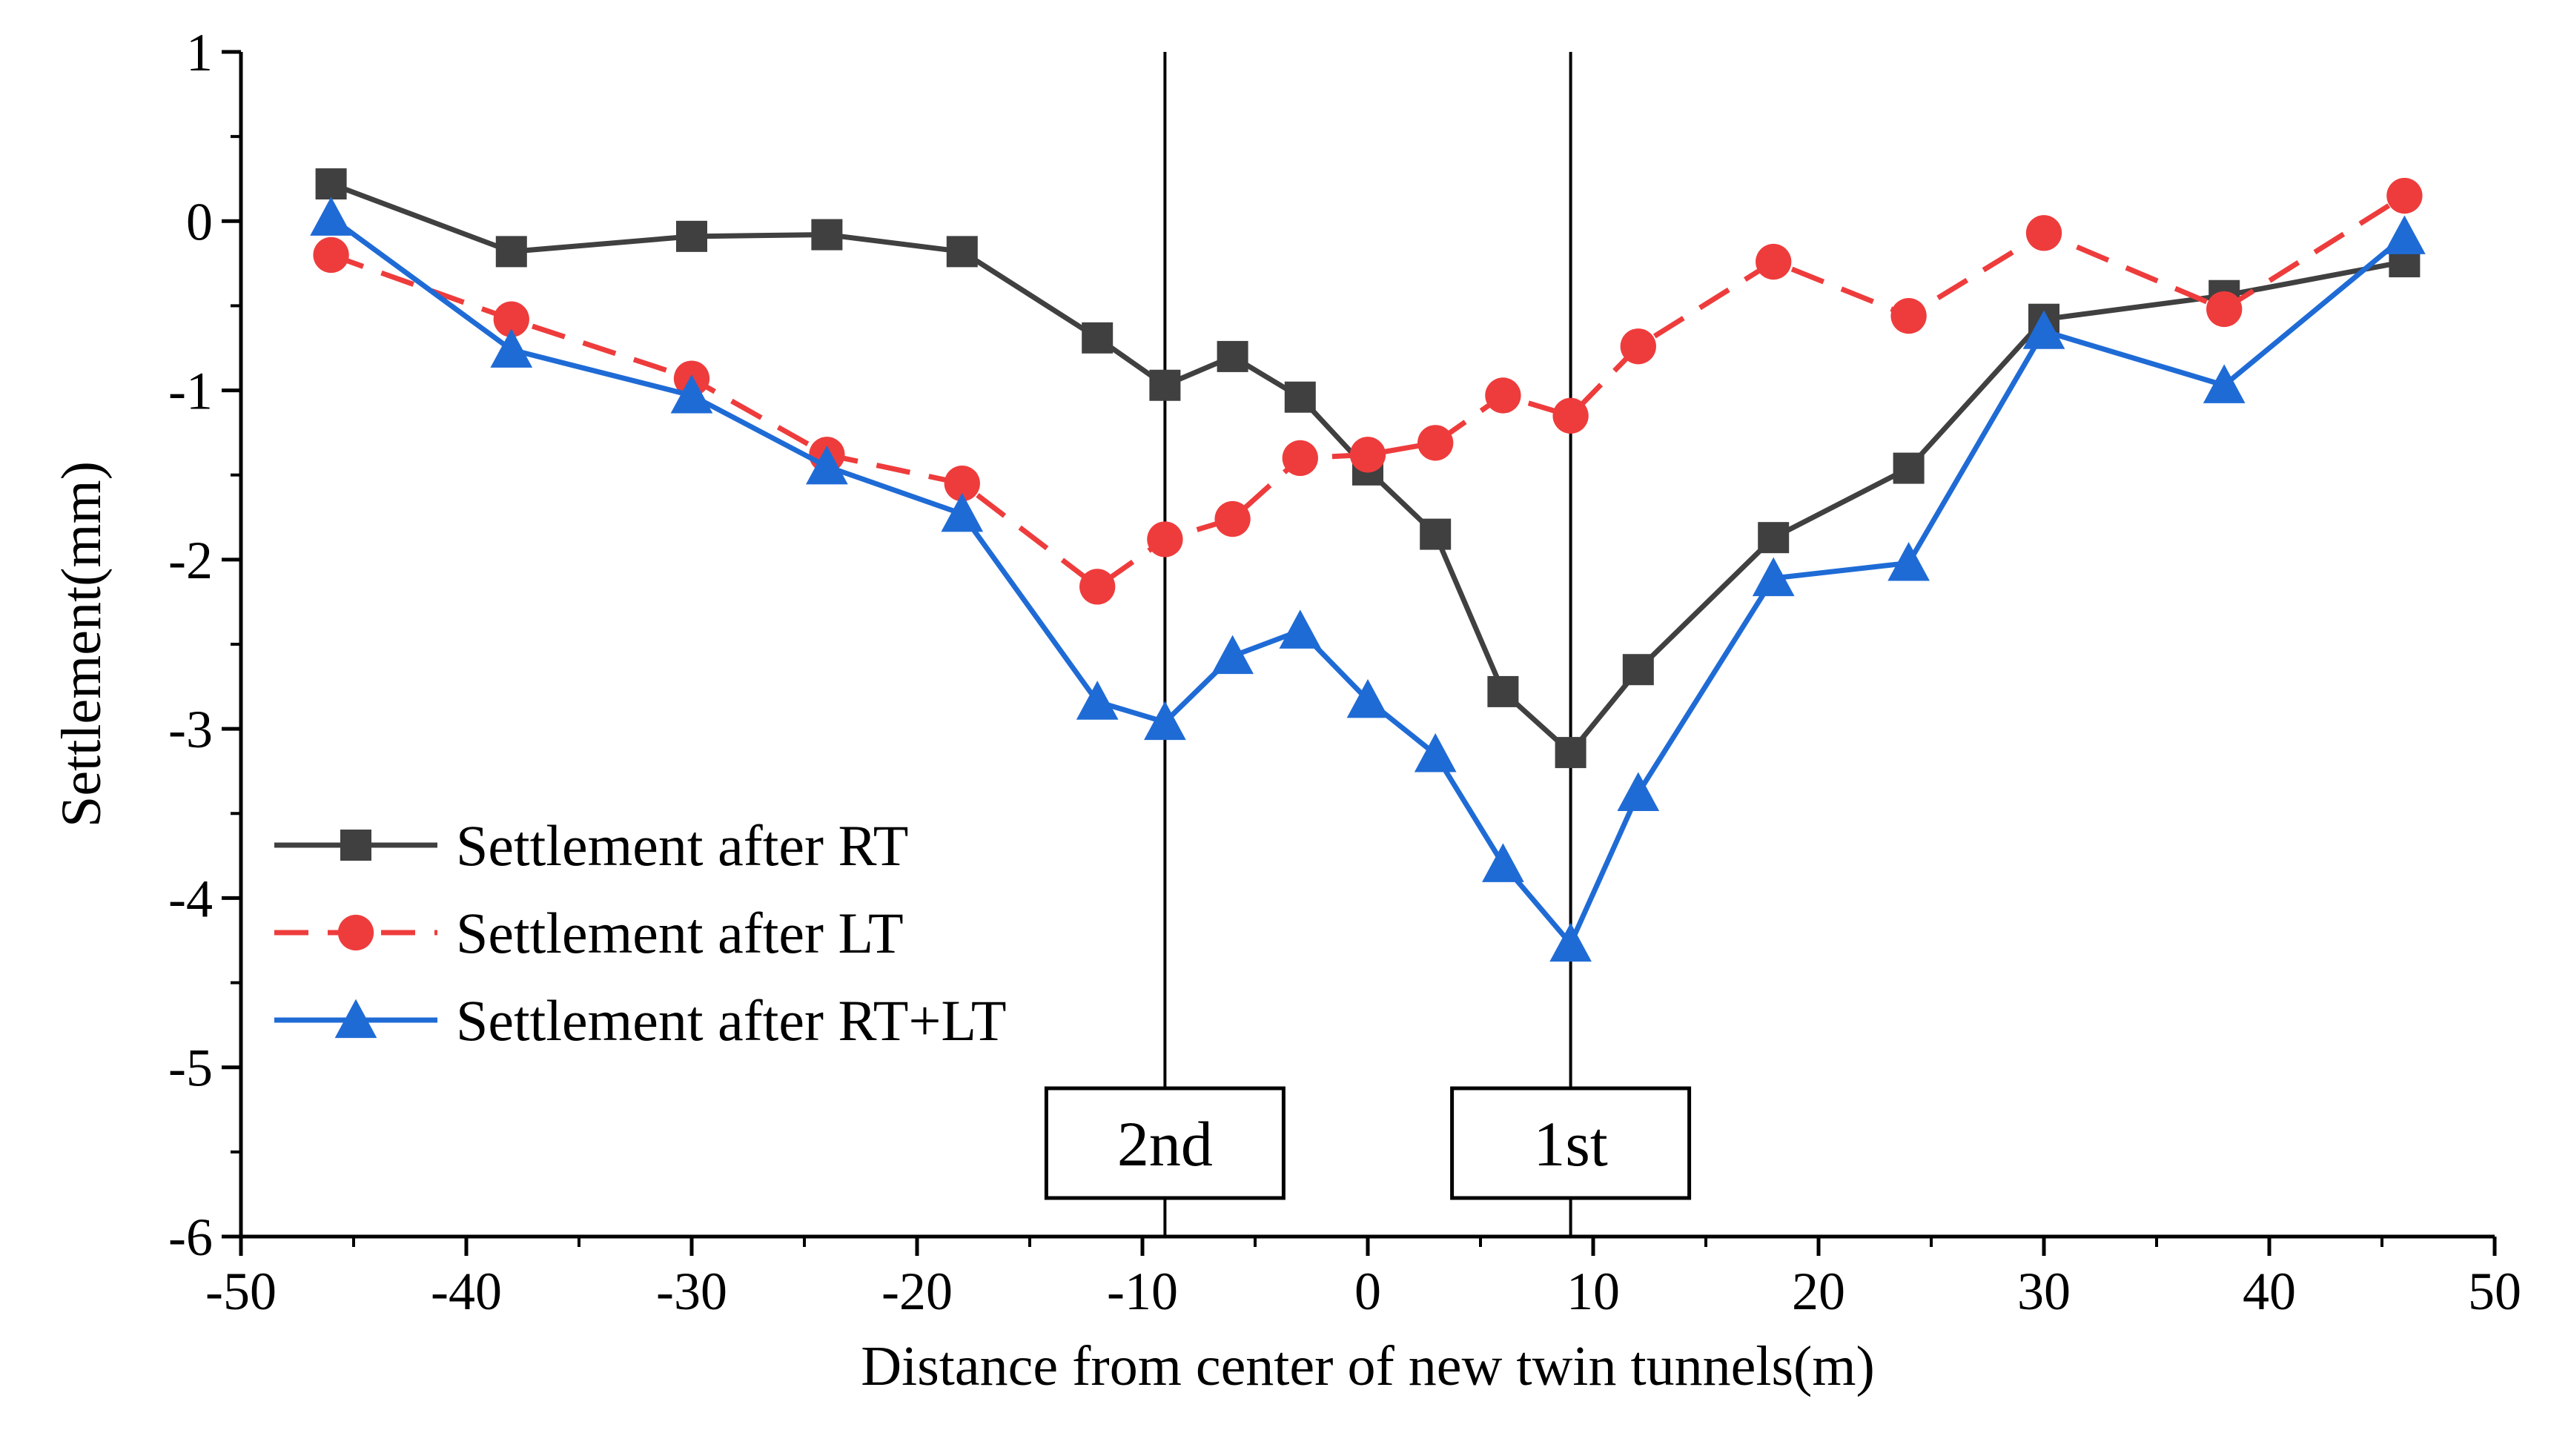 This screenshot has width=2551, height=1456. What do you see at coordinates (1142, 1291) in the screenshot?
I see `x-tick-label: -10` at bounding box center [1142, 1291].